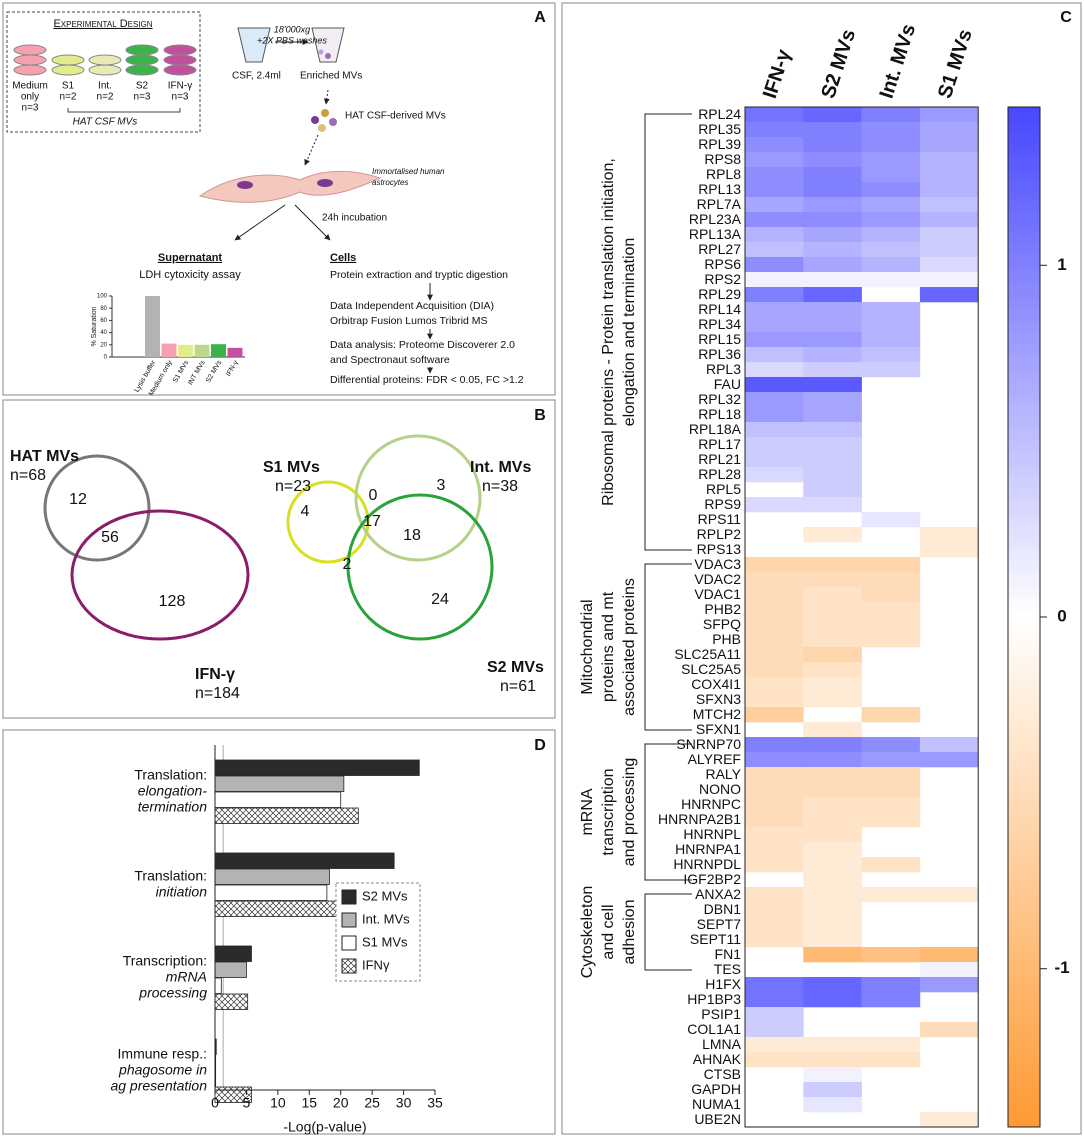  I want to click on y-tick-label: 80, so click(103, 309).